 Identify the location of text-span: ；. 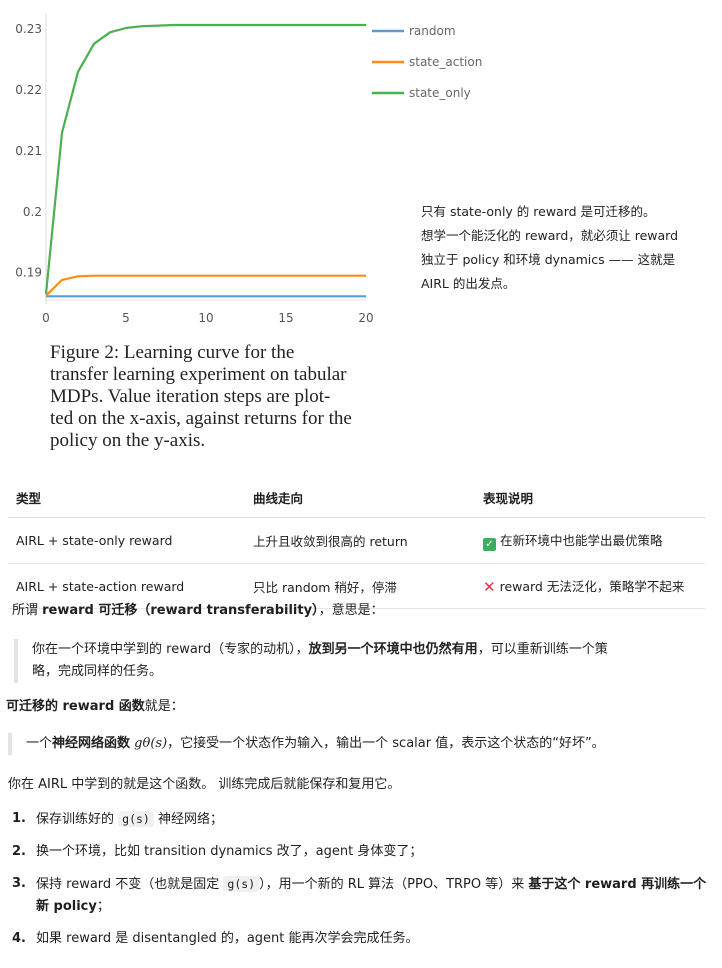
(103, 906).